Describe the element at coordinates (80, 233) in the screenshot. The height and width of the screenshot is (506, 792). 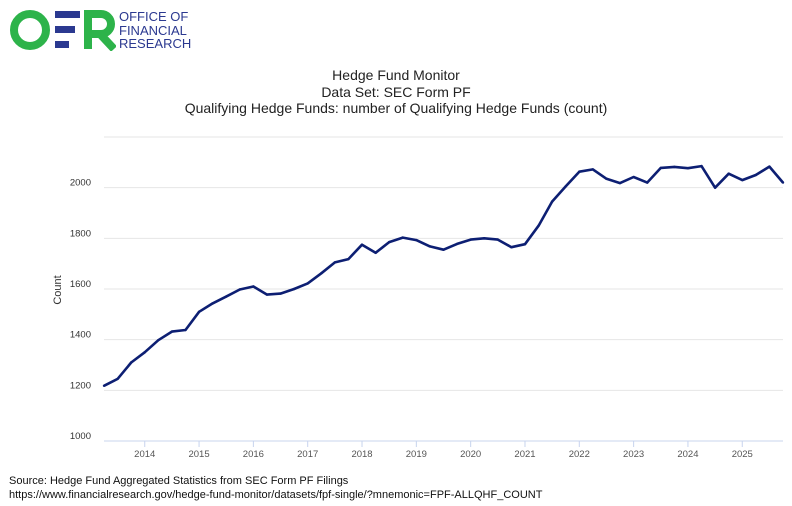
I see `y-tick-label: 1800` at that location.